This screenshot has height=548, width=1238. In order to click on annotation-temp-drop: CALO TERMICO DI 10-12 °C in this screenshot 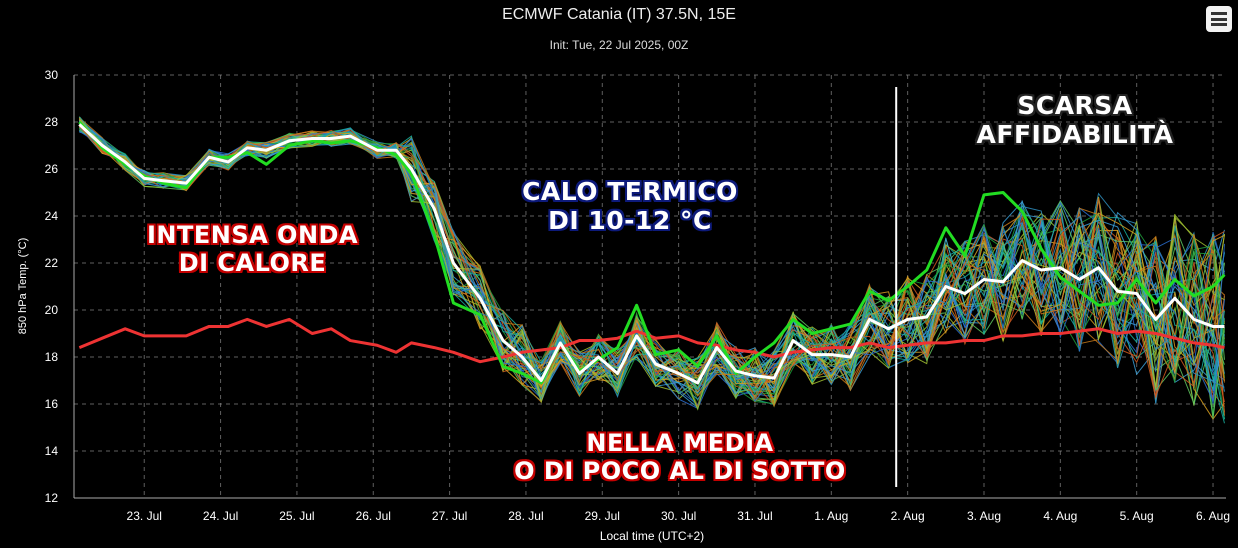, I will do `click(630, 206)`.